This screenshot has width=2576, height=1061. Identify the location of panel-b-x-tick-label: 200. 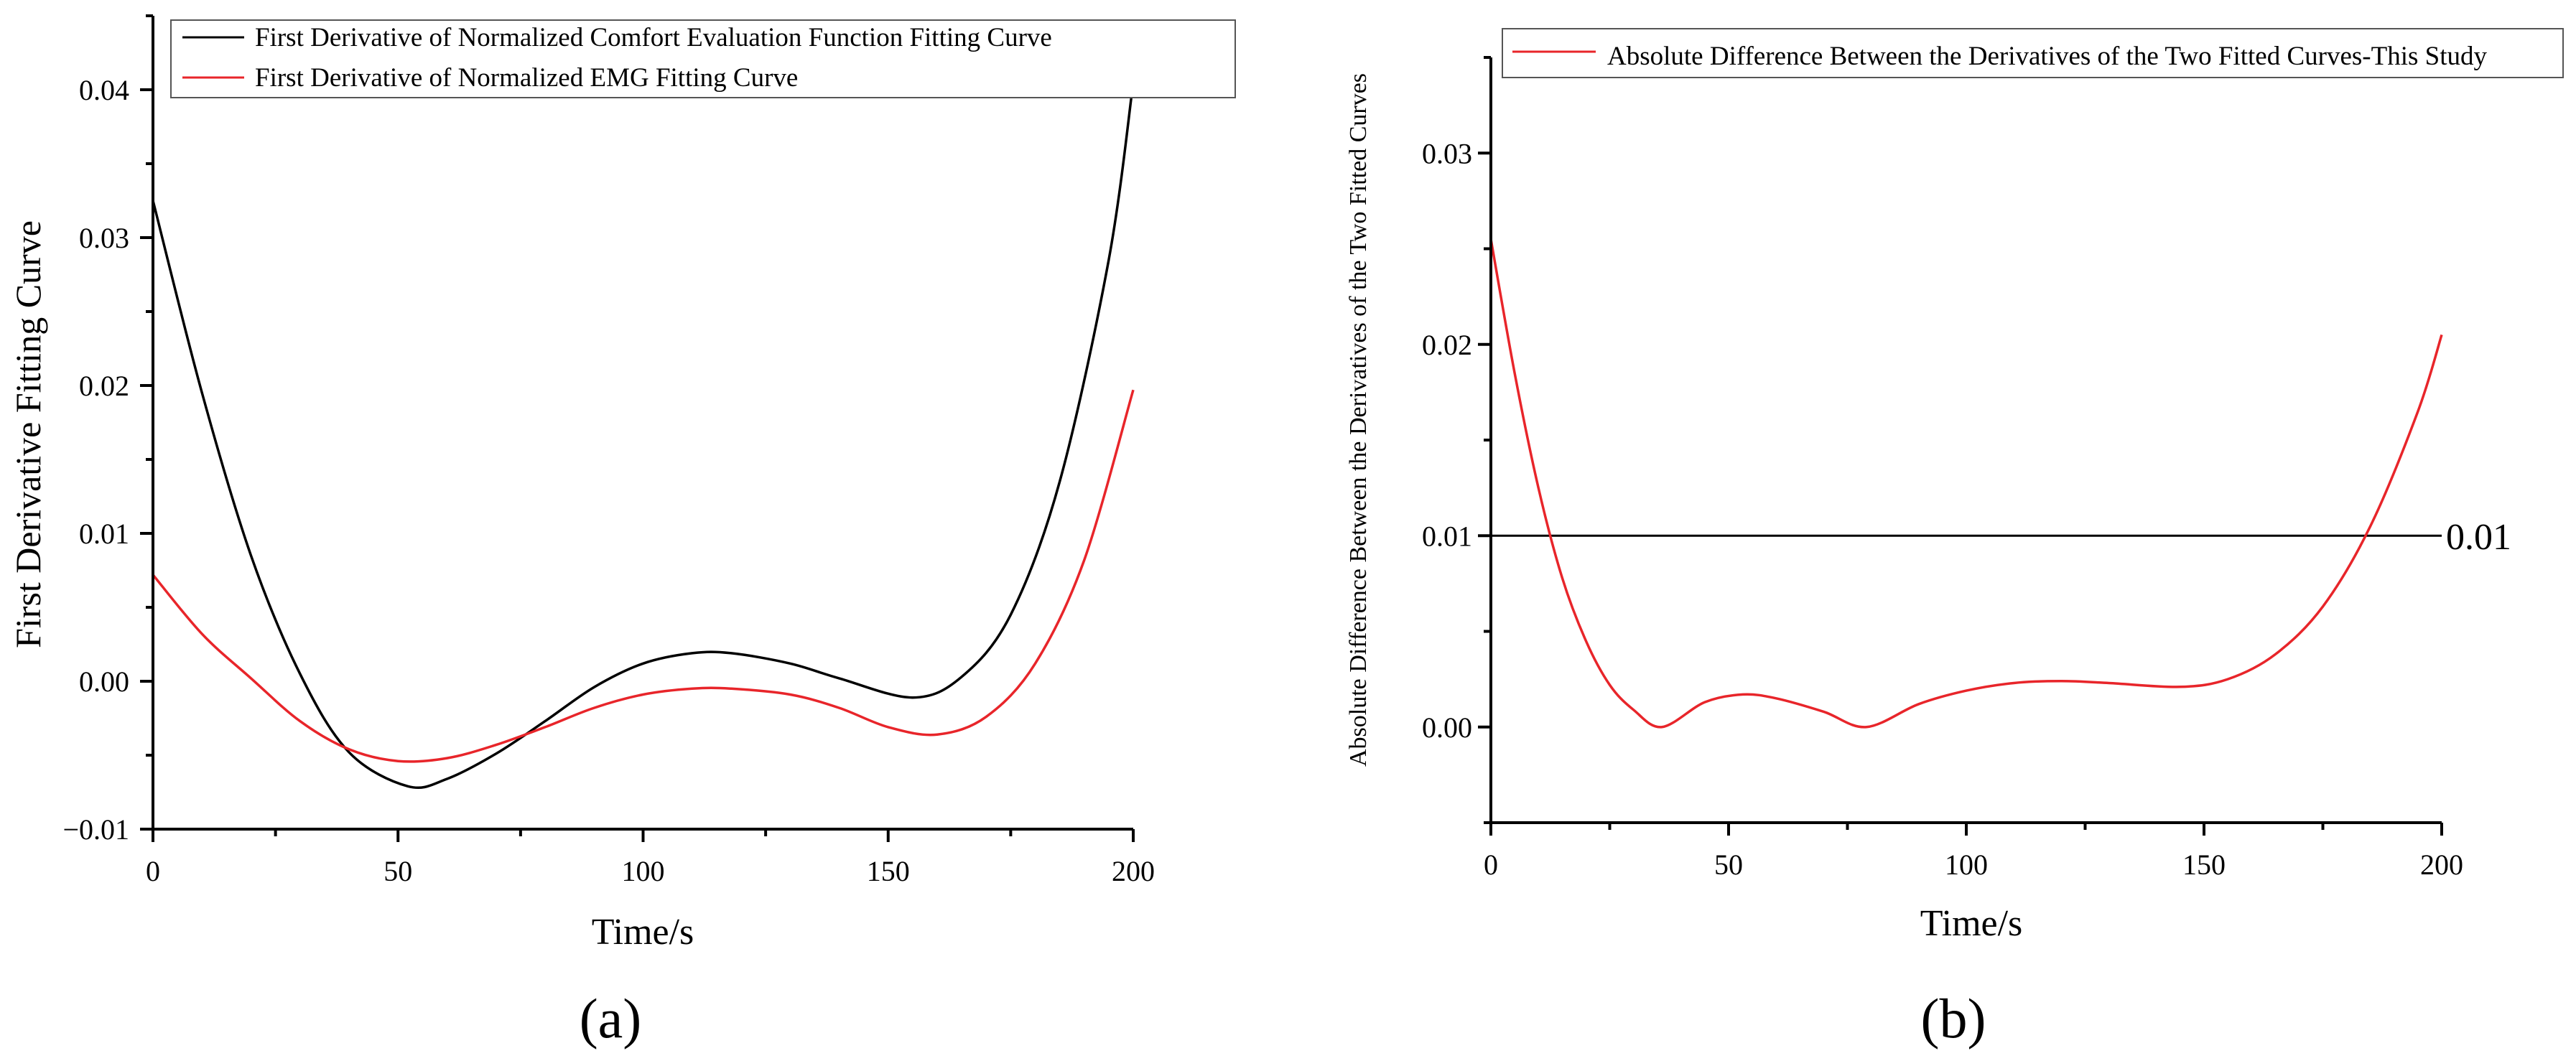
(2441, 865).